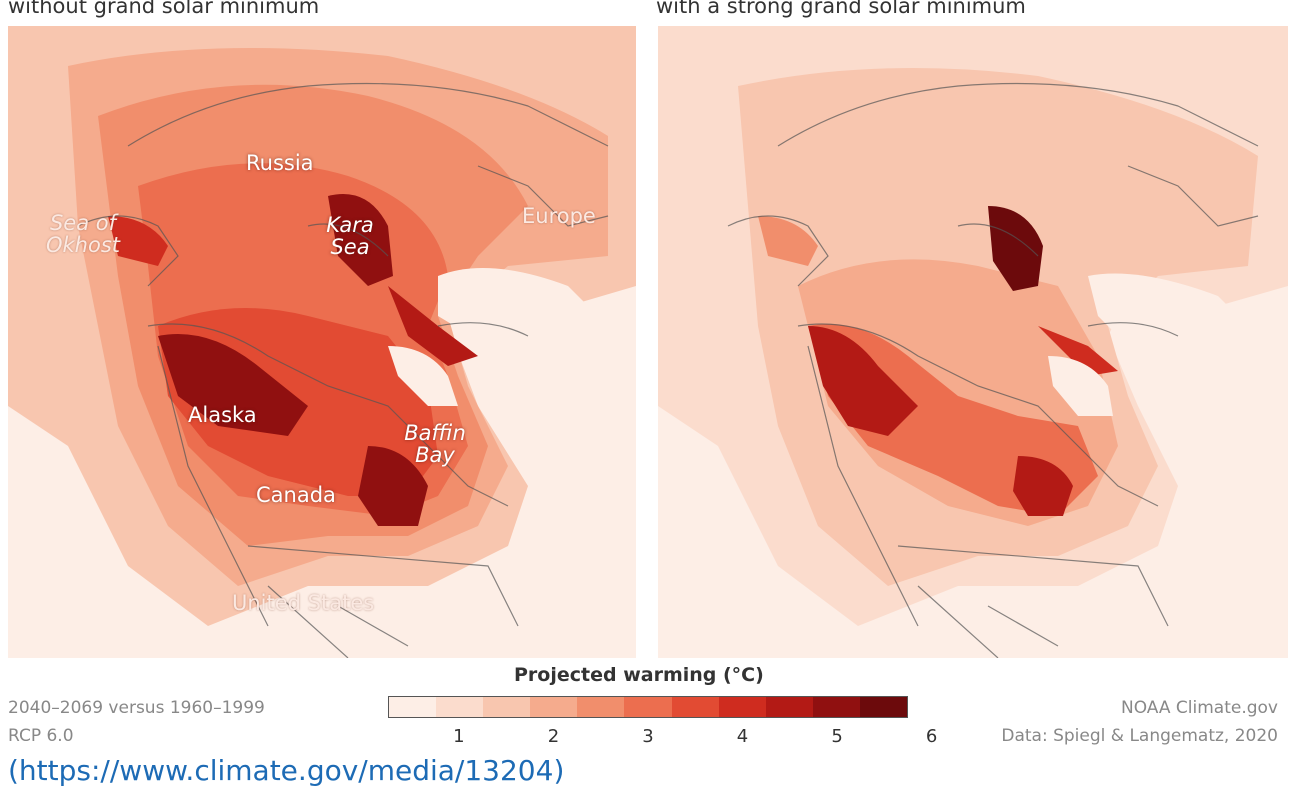 Image resolution: width=1308 pixels, height=792 pixels. Describe the element at coordinates (280, 163) in the screenshot. I see `label-russia: Russia` at that location.